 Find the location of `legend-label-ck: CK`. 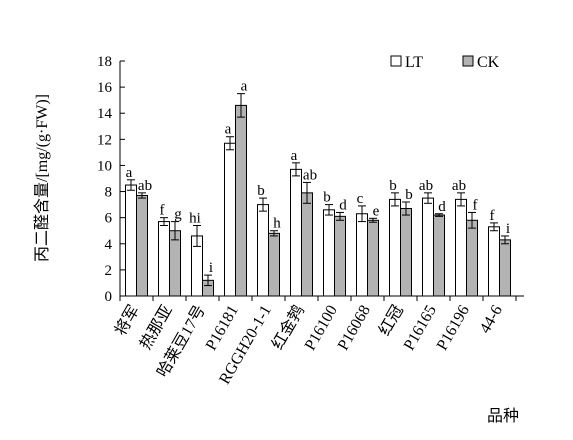

legend-label-ck: CK is located at coordinates (488, 62).